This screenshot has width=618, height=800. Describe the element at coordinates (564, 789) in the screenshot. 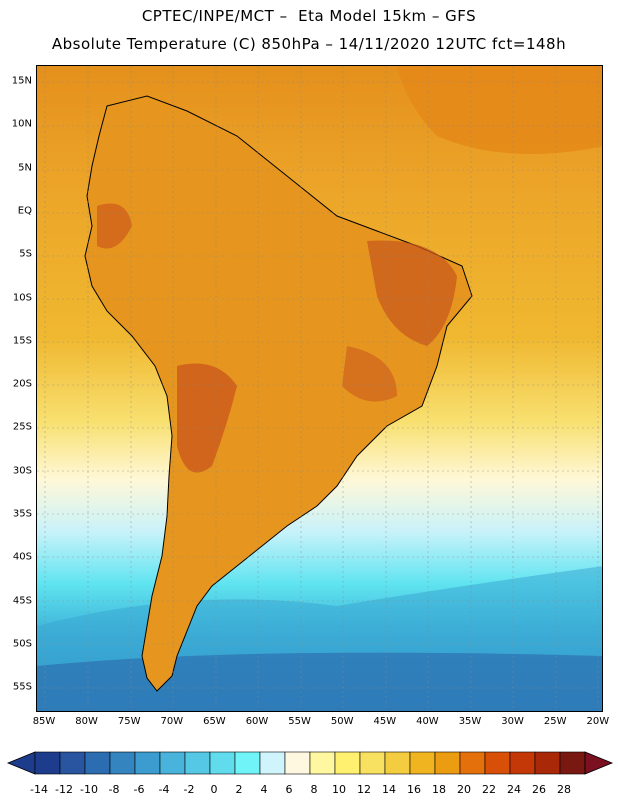

I see `colorbar-tick-label: 28` at that location.